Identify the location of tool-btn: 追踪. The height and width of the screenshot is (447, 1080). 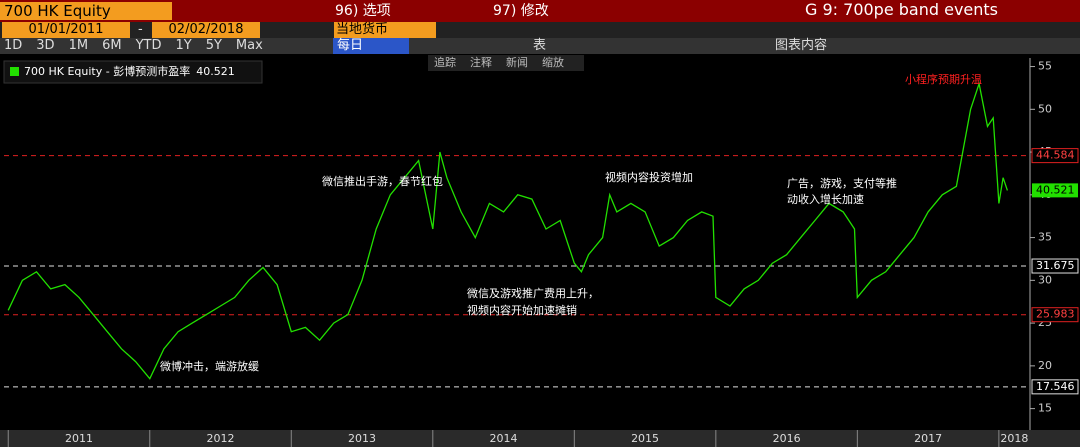
(445, 62).